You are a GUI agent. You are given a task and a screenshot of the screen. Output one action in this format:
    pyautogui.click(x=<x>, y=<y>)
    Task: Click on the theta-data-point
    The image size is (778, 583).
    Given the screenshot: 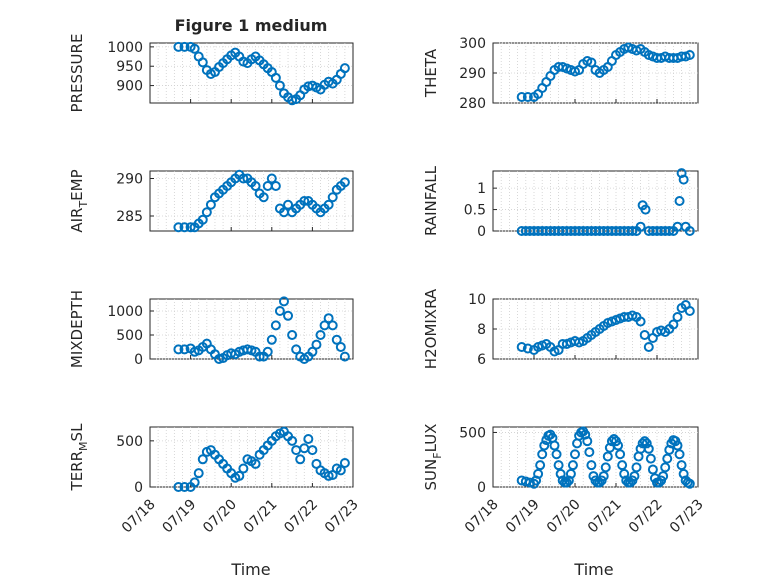 What is the action you would take?
    pyautogui.click(x=689, y=55)
    